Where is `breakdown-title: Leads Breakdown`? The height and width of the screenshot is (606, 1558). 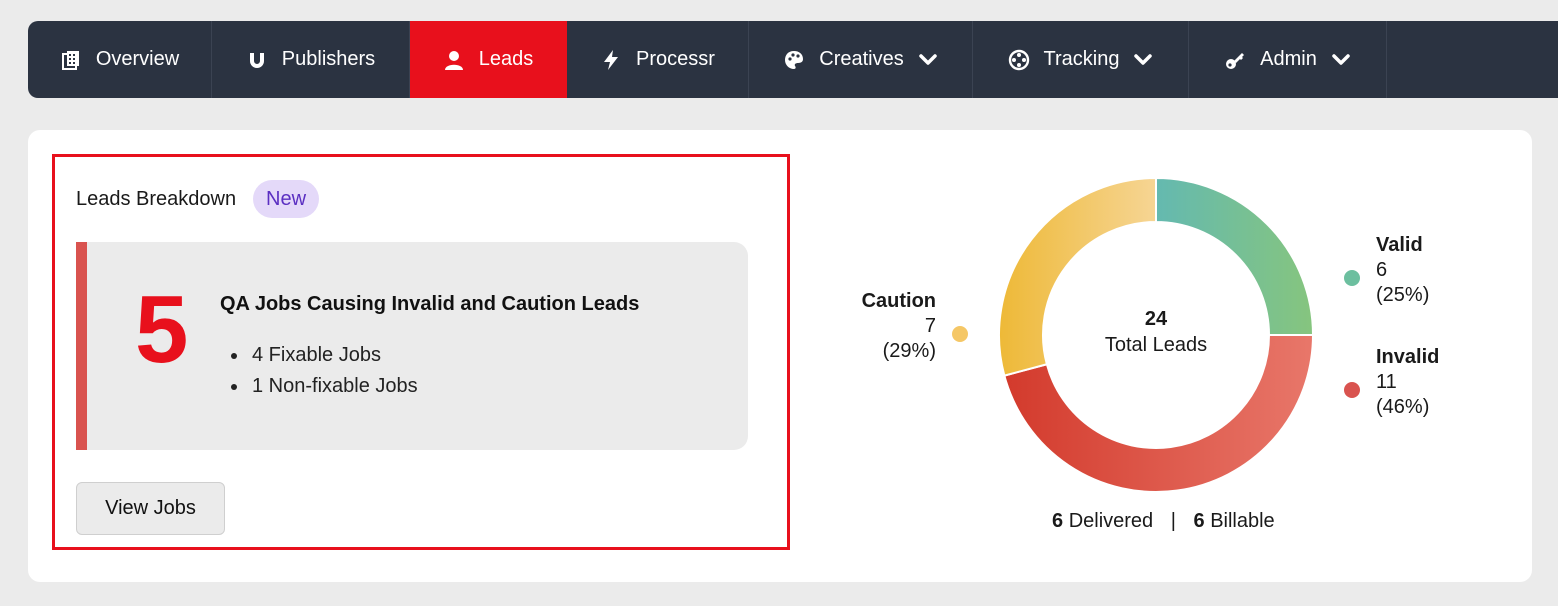
breakdown-title: Leads Breakdown is located at coordinates (156, 199).